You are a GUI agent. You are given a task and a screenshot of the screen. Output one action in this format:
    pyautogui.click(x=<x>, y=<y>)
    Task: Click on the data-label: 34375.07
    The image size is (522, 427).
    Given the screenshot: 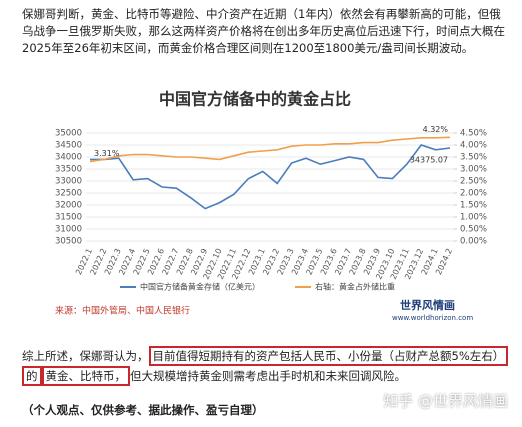 What is the action you would take?
    pyautogui.click(x=429, y=159)
    